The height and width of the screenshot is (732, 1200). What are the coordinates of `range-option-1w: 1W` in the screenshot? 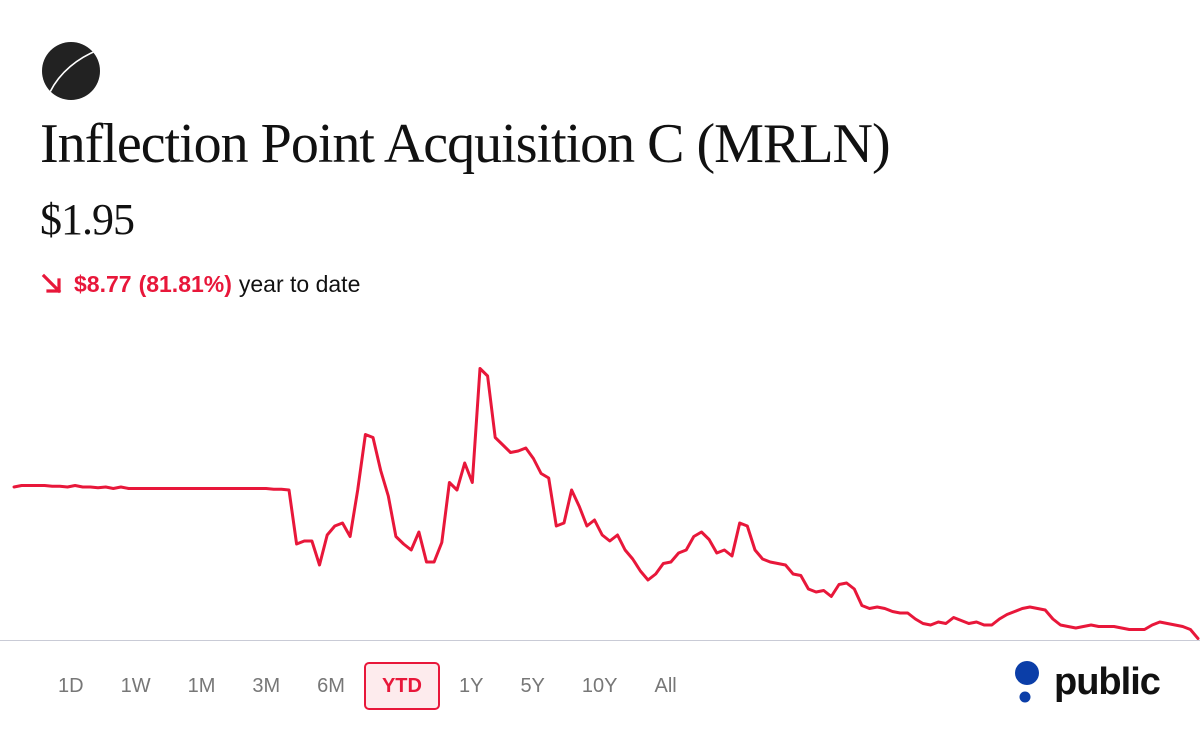 It's located at (135, 685).